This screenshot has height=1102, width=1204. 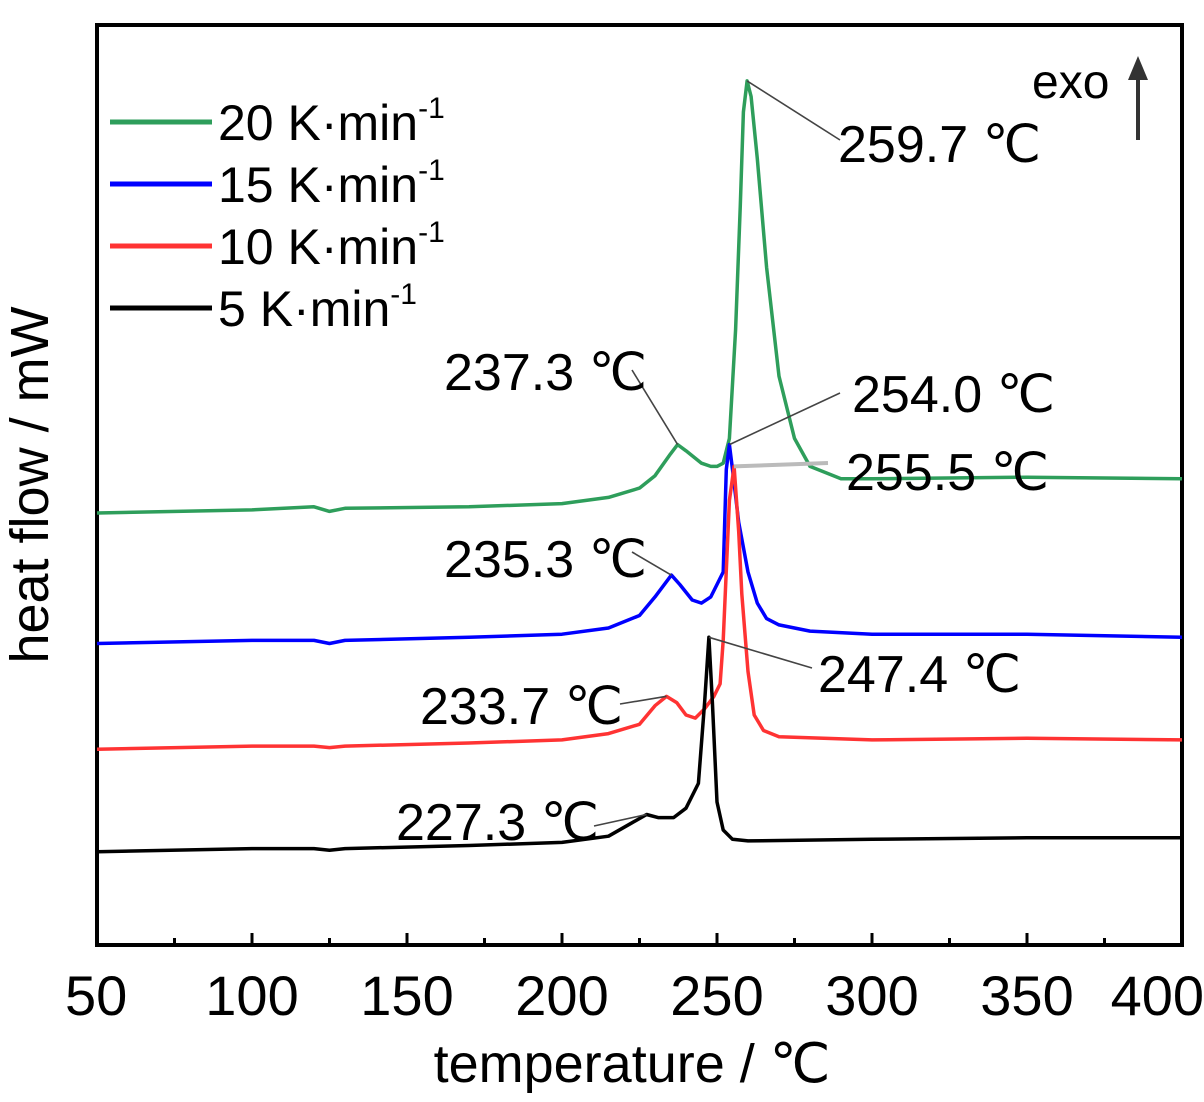 What do you see at coordinates (947, 473) in the screenshot?
I see `peak-annotation-label: 255.5 ℃` at bounding box center [947, 473].